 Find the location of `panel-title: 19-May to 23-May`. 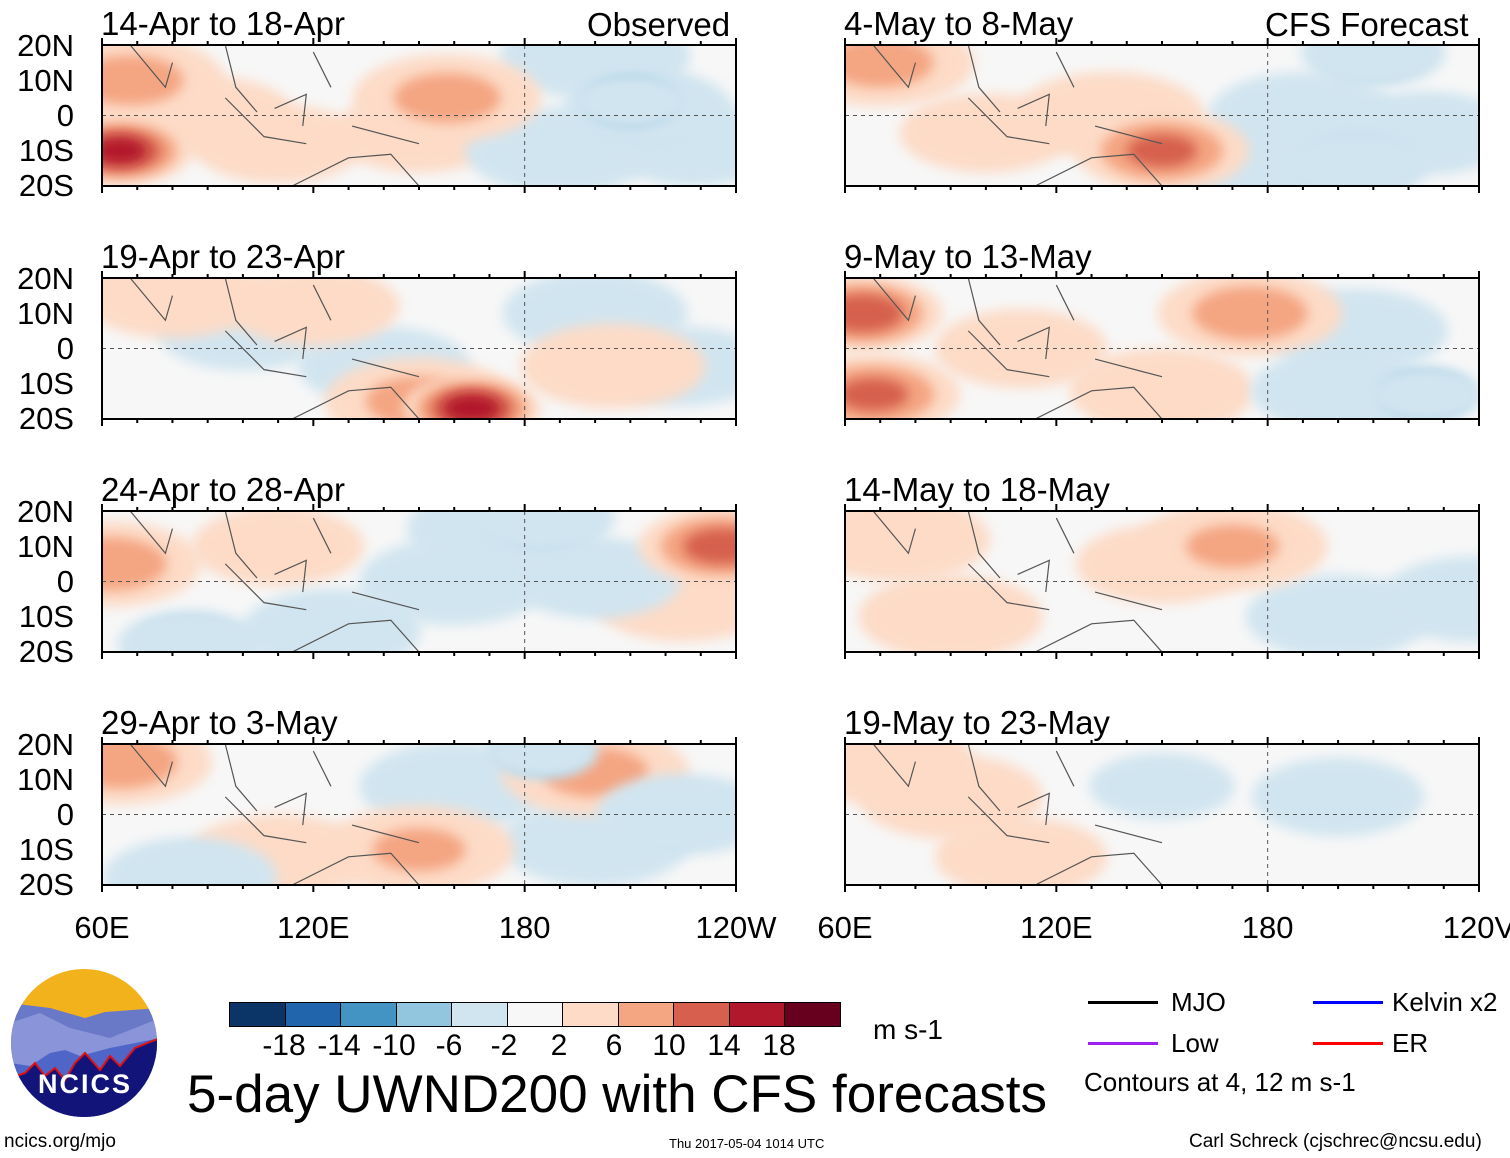

panel-title: 19-May to 23-May is located at coordinates (977, 722).